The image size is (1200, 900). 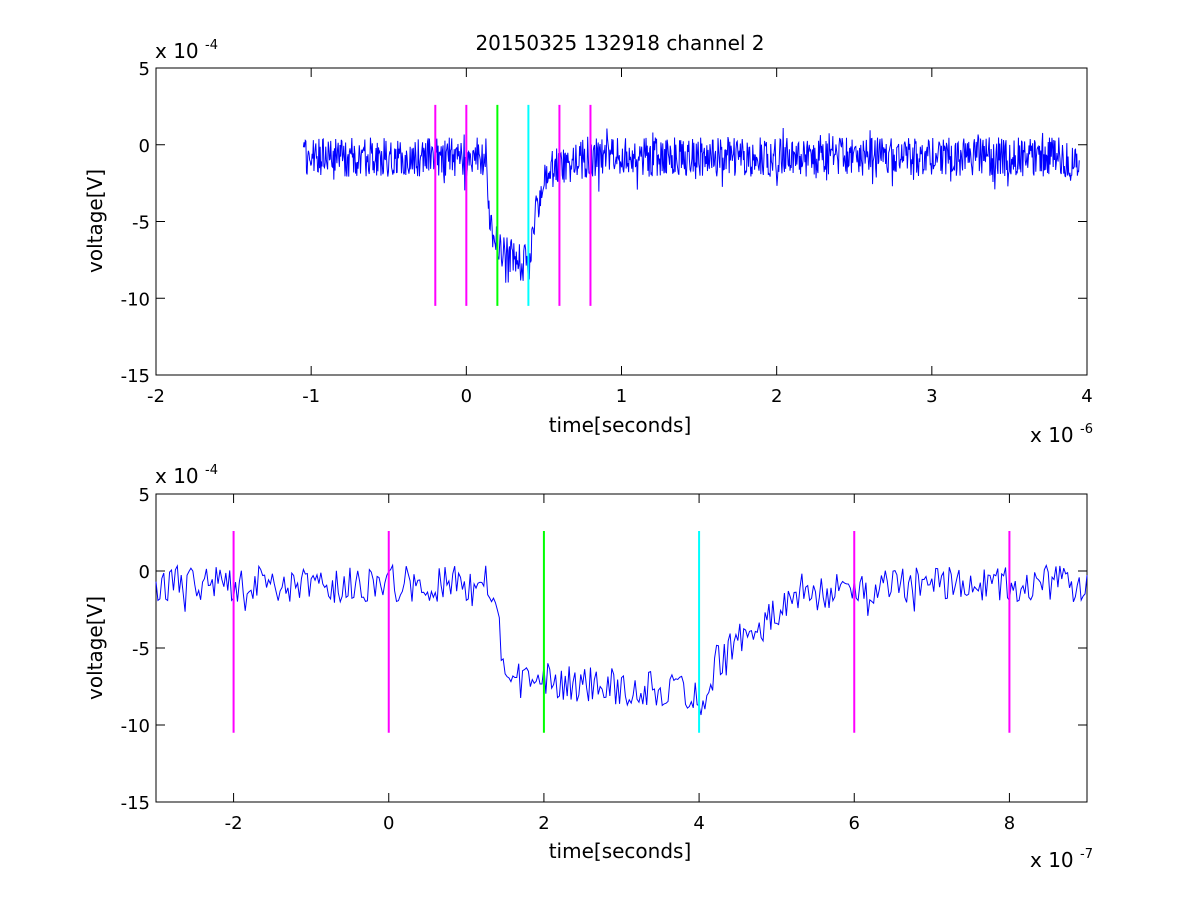 I want to click on y-axis-label-top: voltage[V], so click(x=95, y=221).